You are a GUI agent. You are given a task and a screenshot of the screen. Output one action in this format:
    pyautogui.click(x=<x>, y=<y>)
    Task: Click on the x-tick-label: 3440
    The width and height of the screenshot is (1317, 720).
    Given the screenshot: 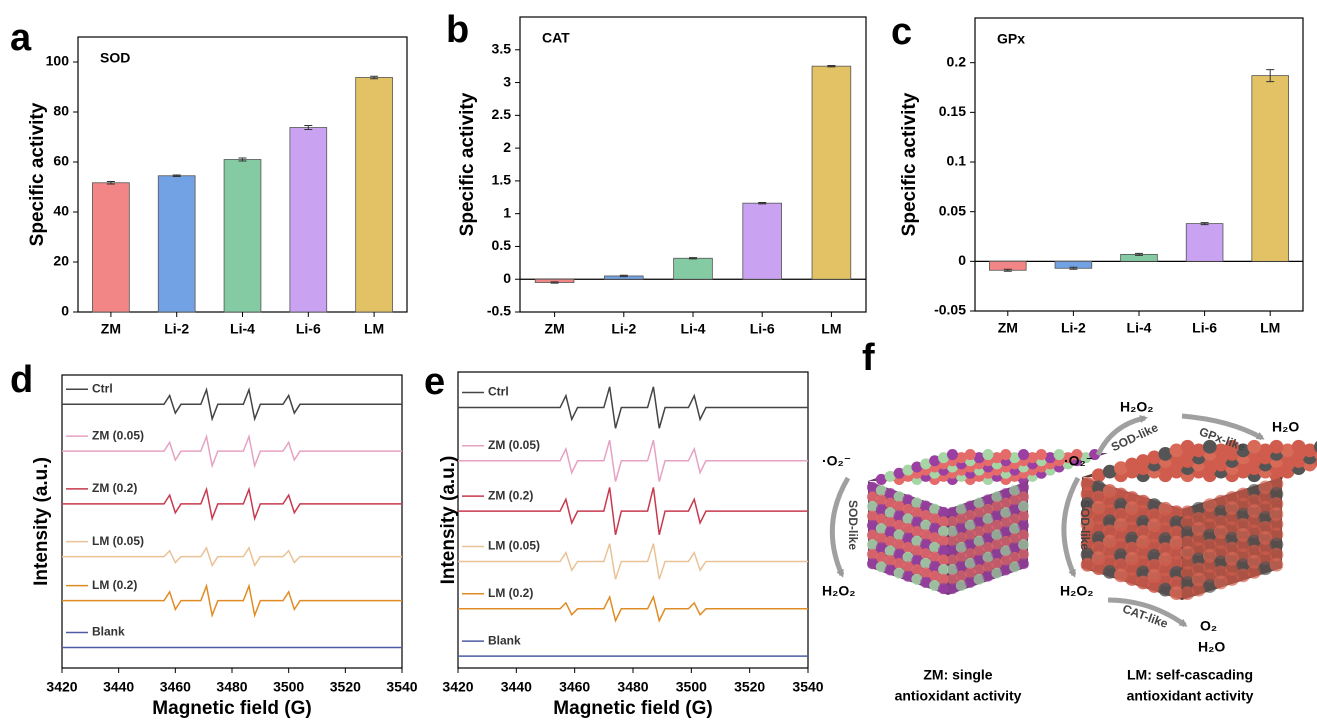 What is the action you would take?
    pyautogui.click(x=516, y=687)
    